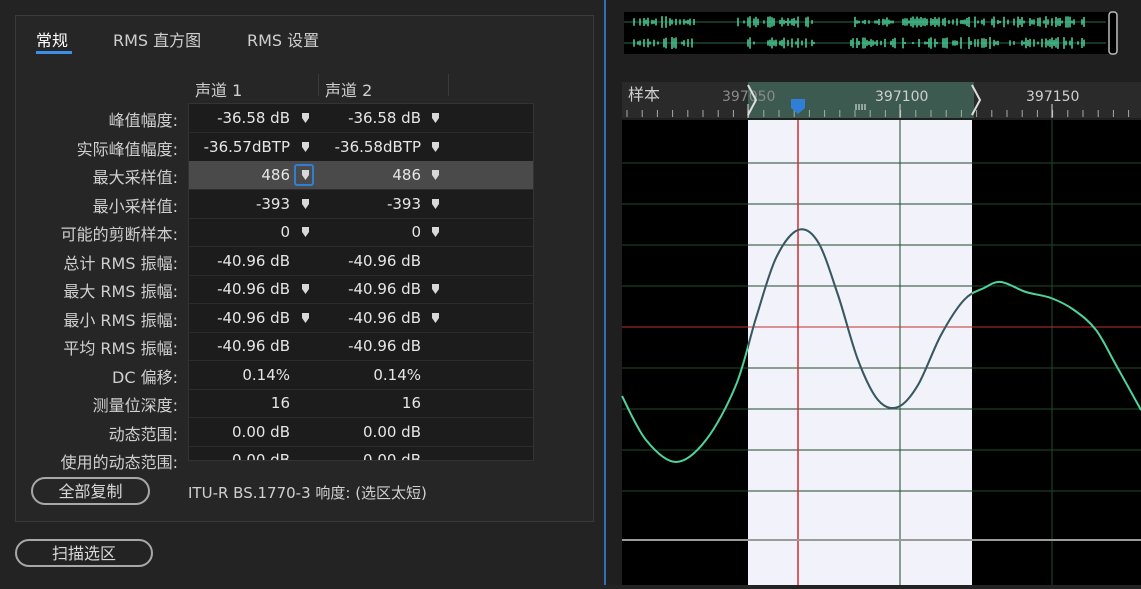  I want to click on ruler-tick-label: 397050, so click(748, 97).